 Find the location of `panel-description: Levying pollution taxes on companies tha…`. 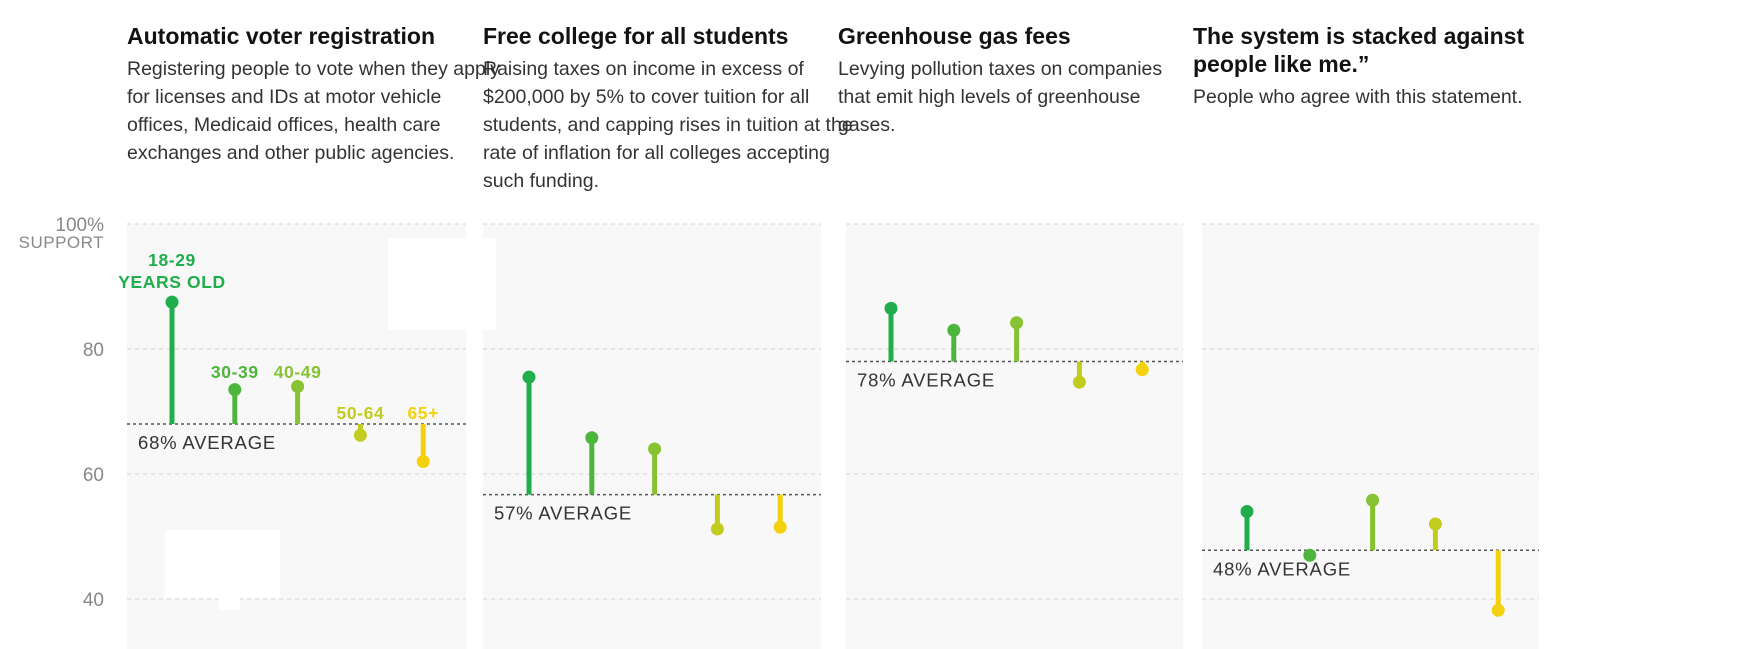

panel-description: Levying pollution taxes on companies tha… is located at coordinates (1000, 97).